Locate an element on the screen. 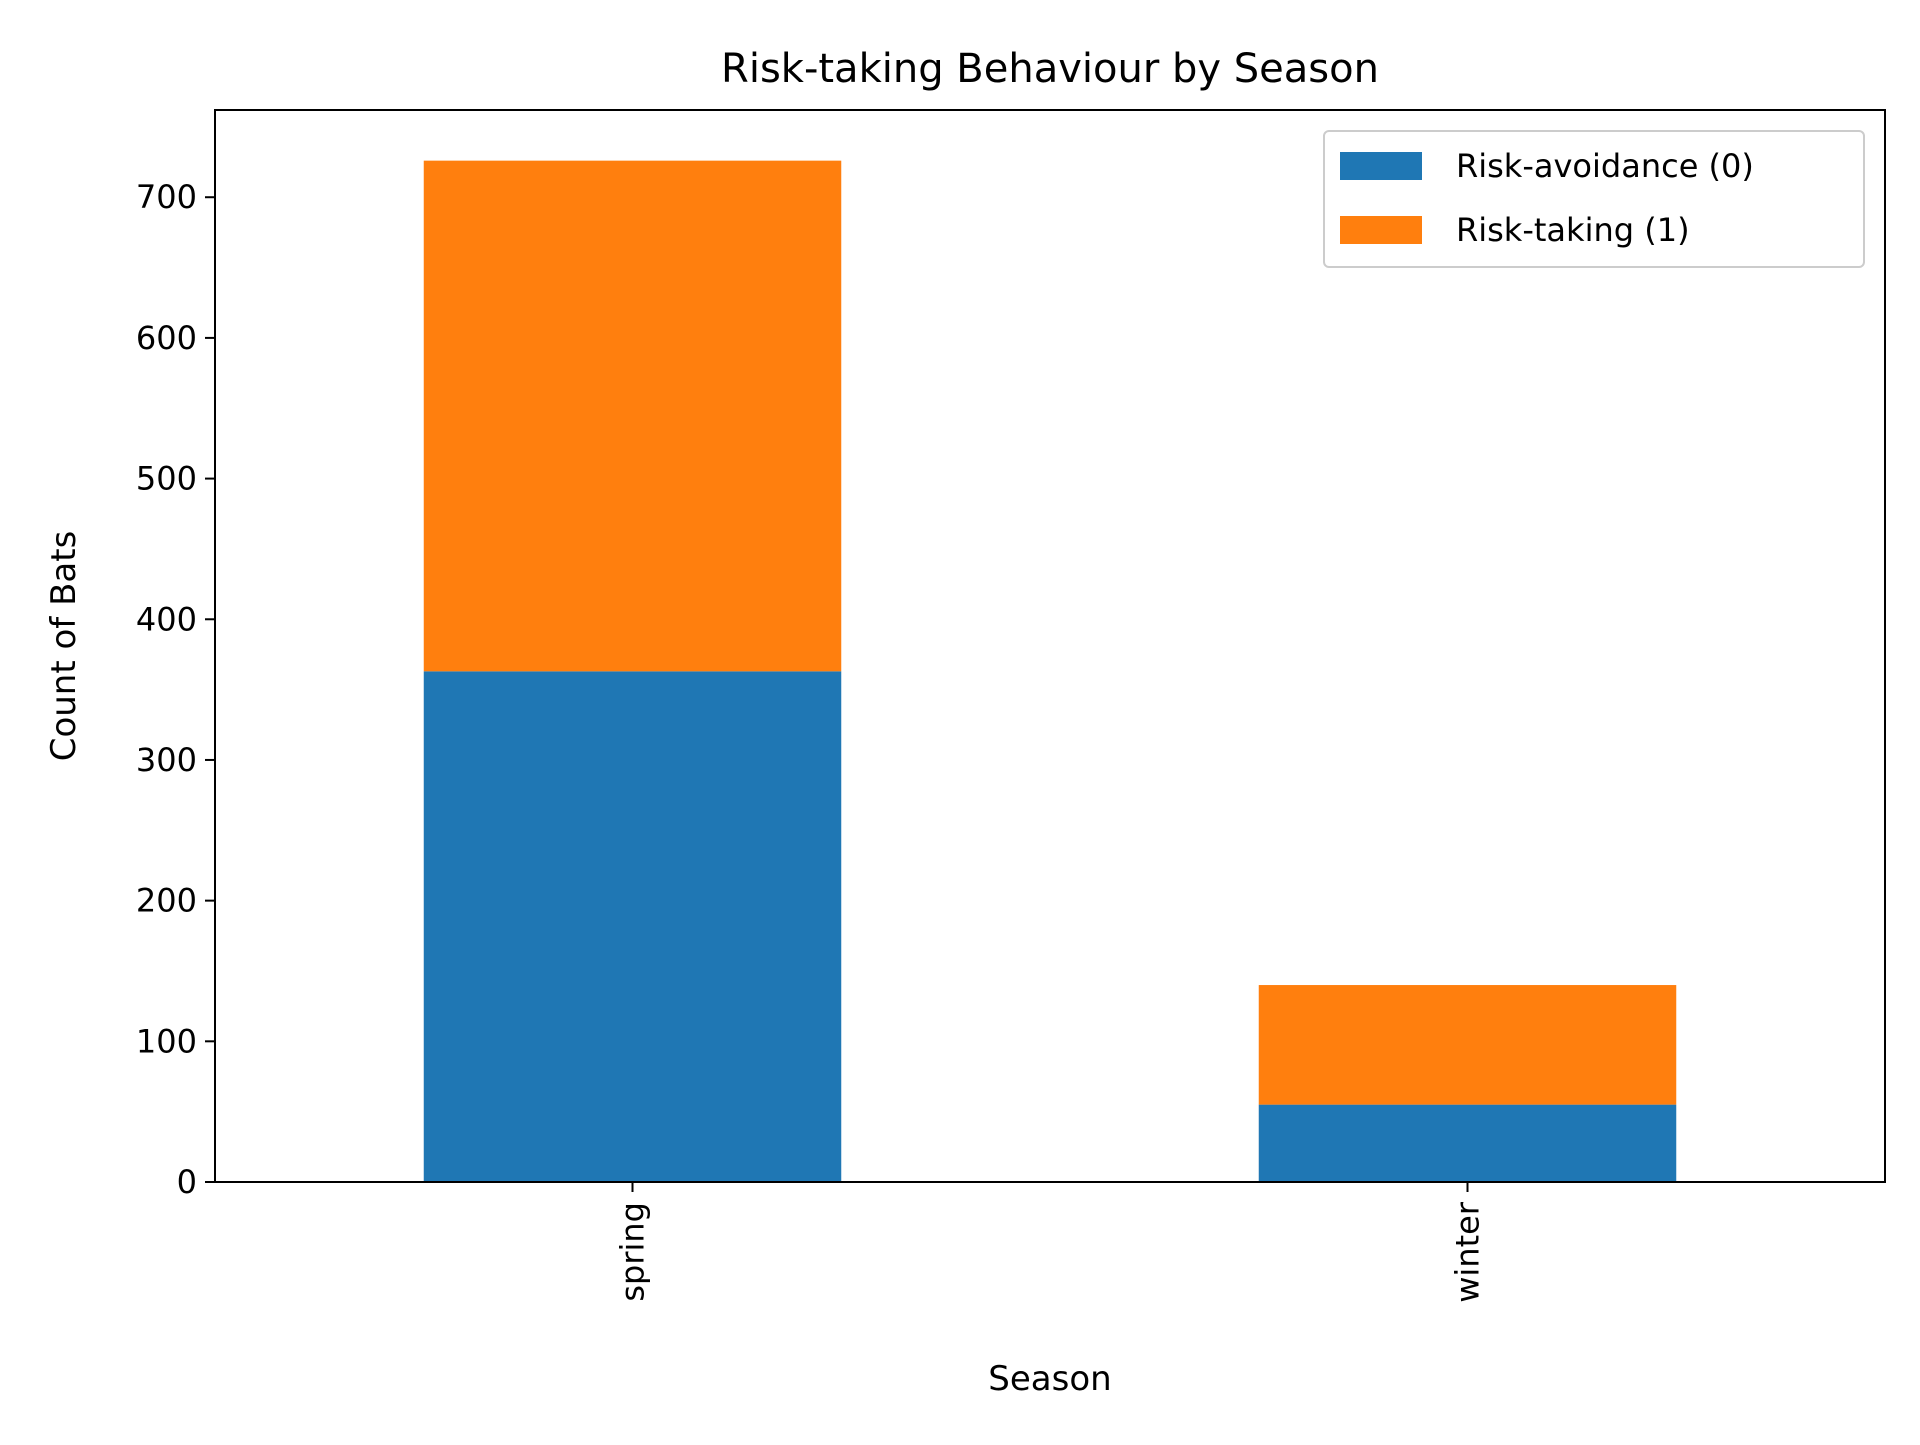  legend: Risk-avoidance (0) Risk-taking (1) is located at coordinates (1594, 199).